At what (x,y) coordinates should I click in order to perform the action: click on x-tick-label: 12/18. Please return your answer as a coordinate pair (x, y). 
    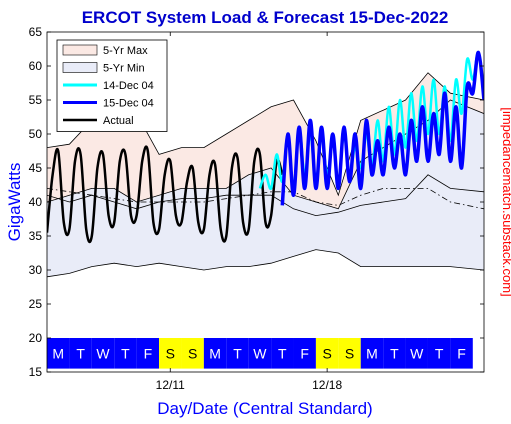
    Looking at the image, I should click on (327, 385).